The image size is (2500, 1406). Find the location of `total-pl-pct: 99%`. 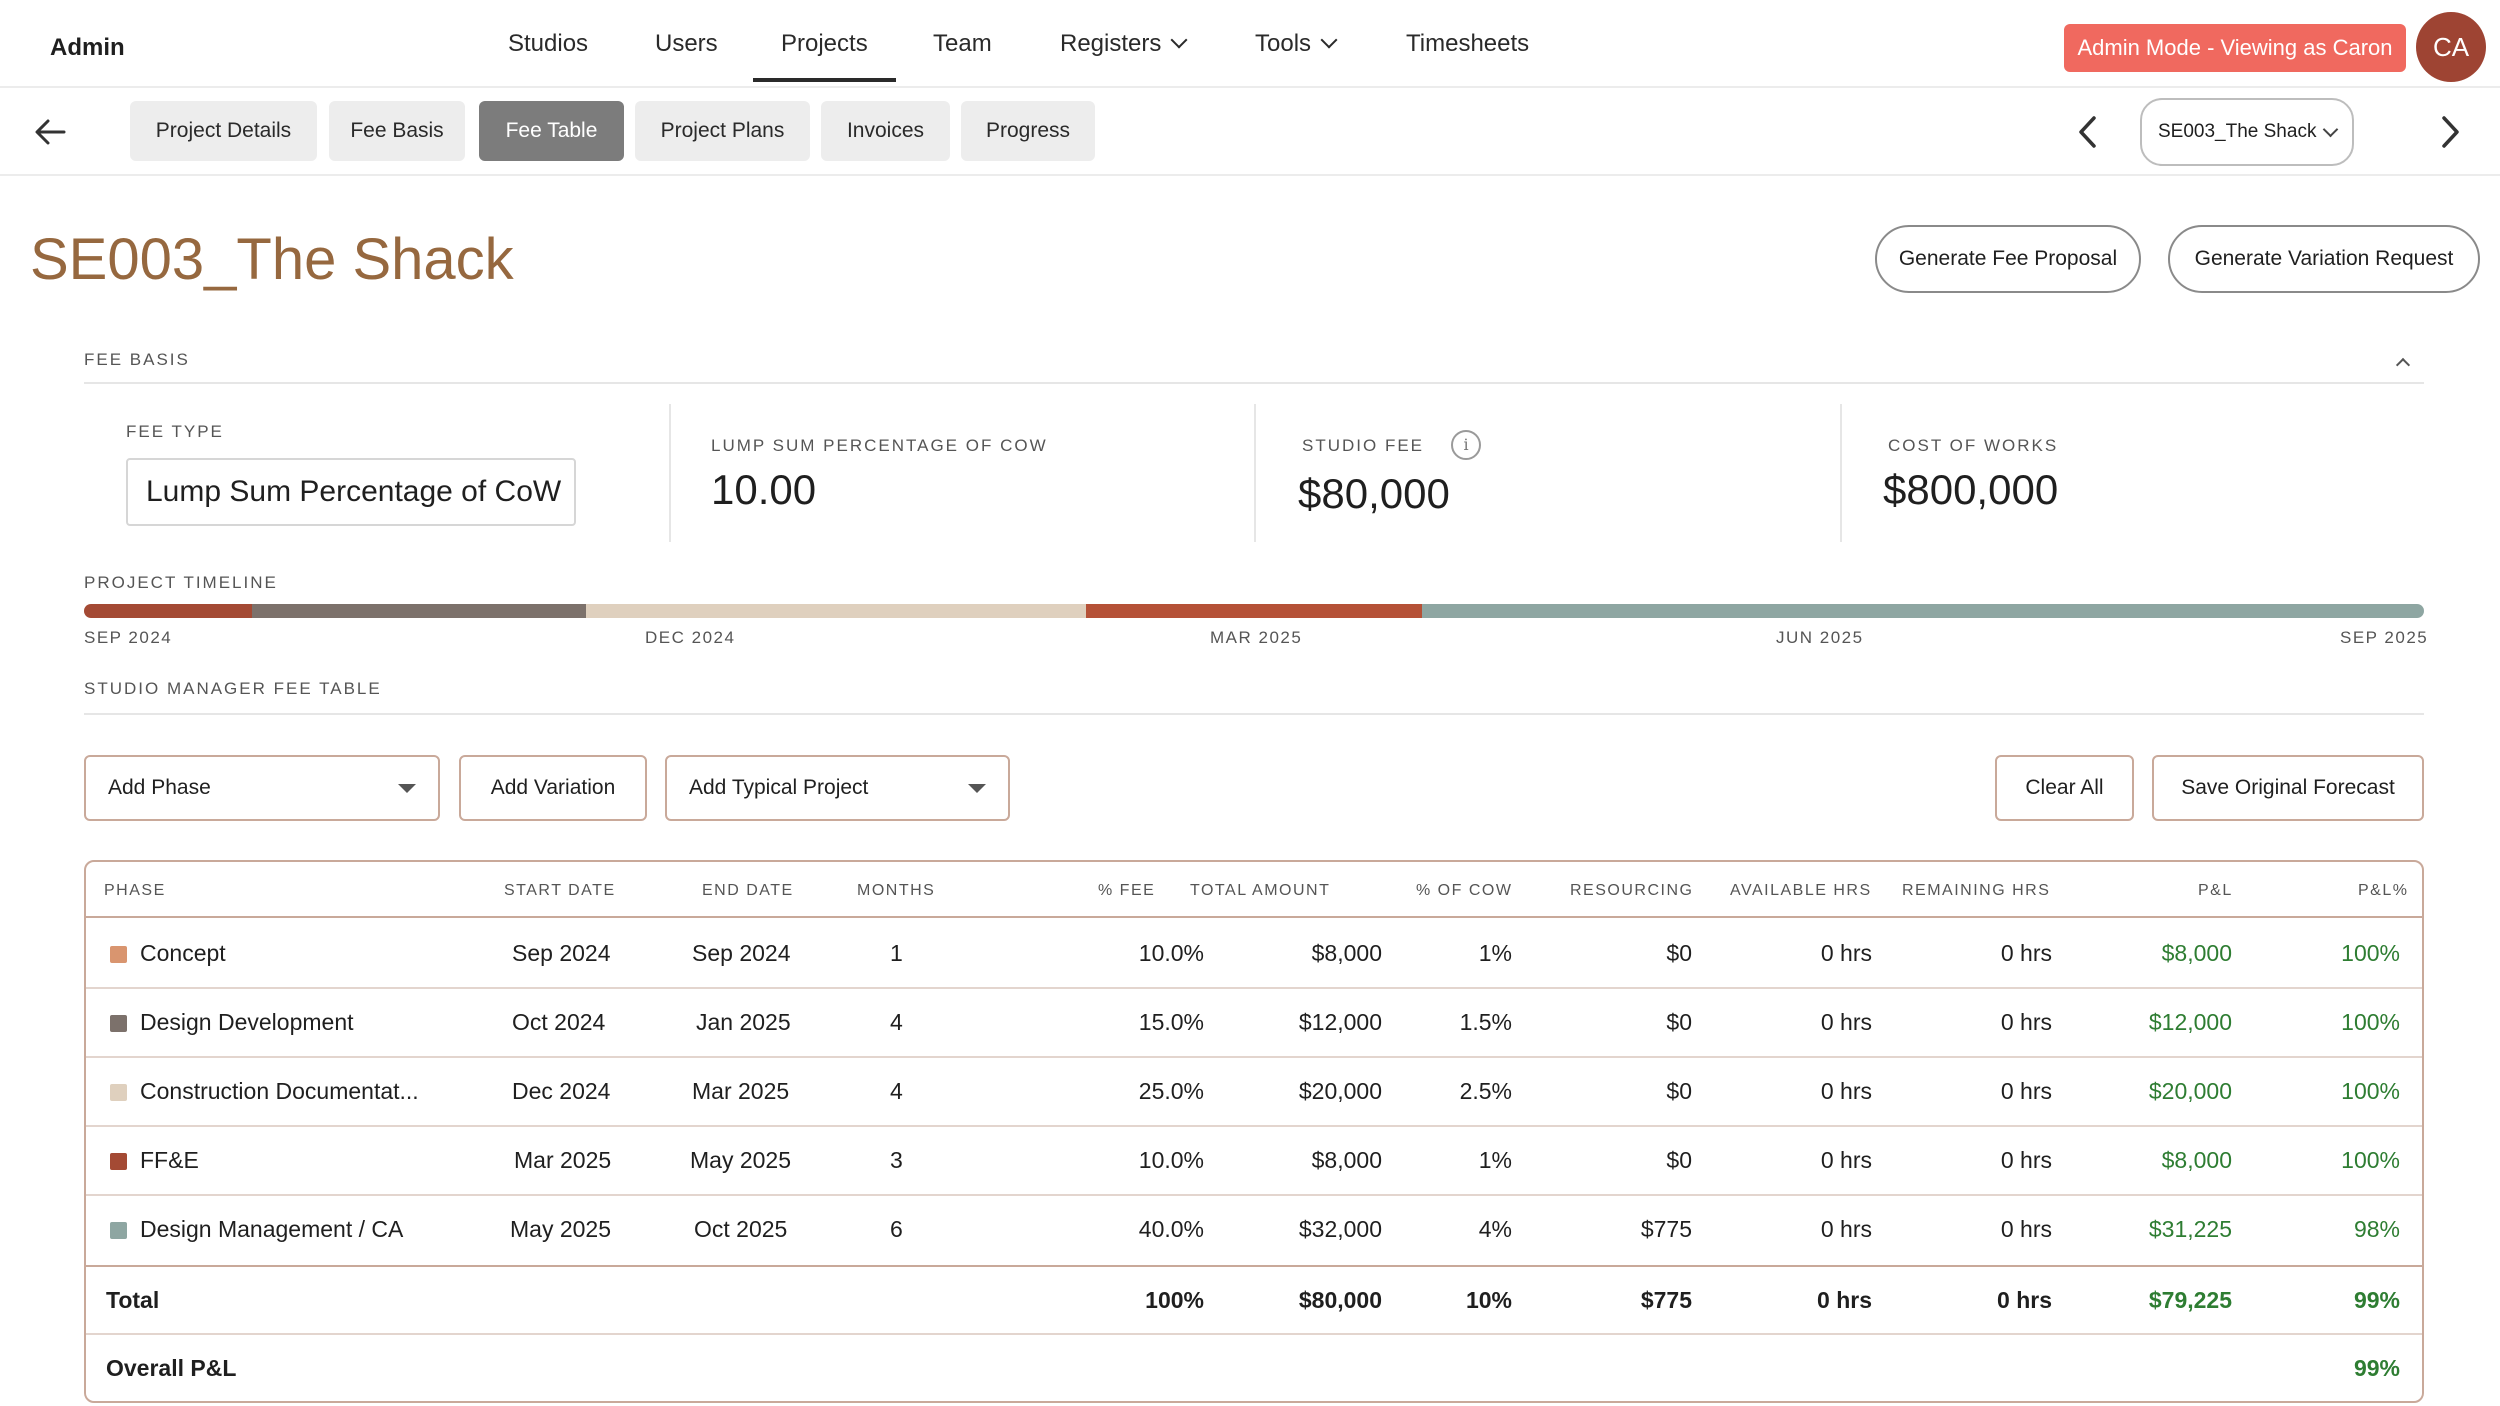

total-pl-pct: 99% is located at coordinates (2376, 1300).